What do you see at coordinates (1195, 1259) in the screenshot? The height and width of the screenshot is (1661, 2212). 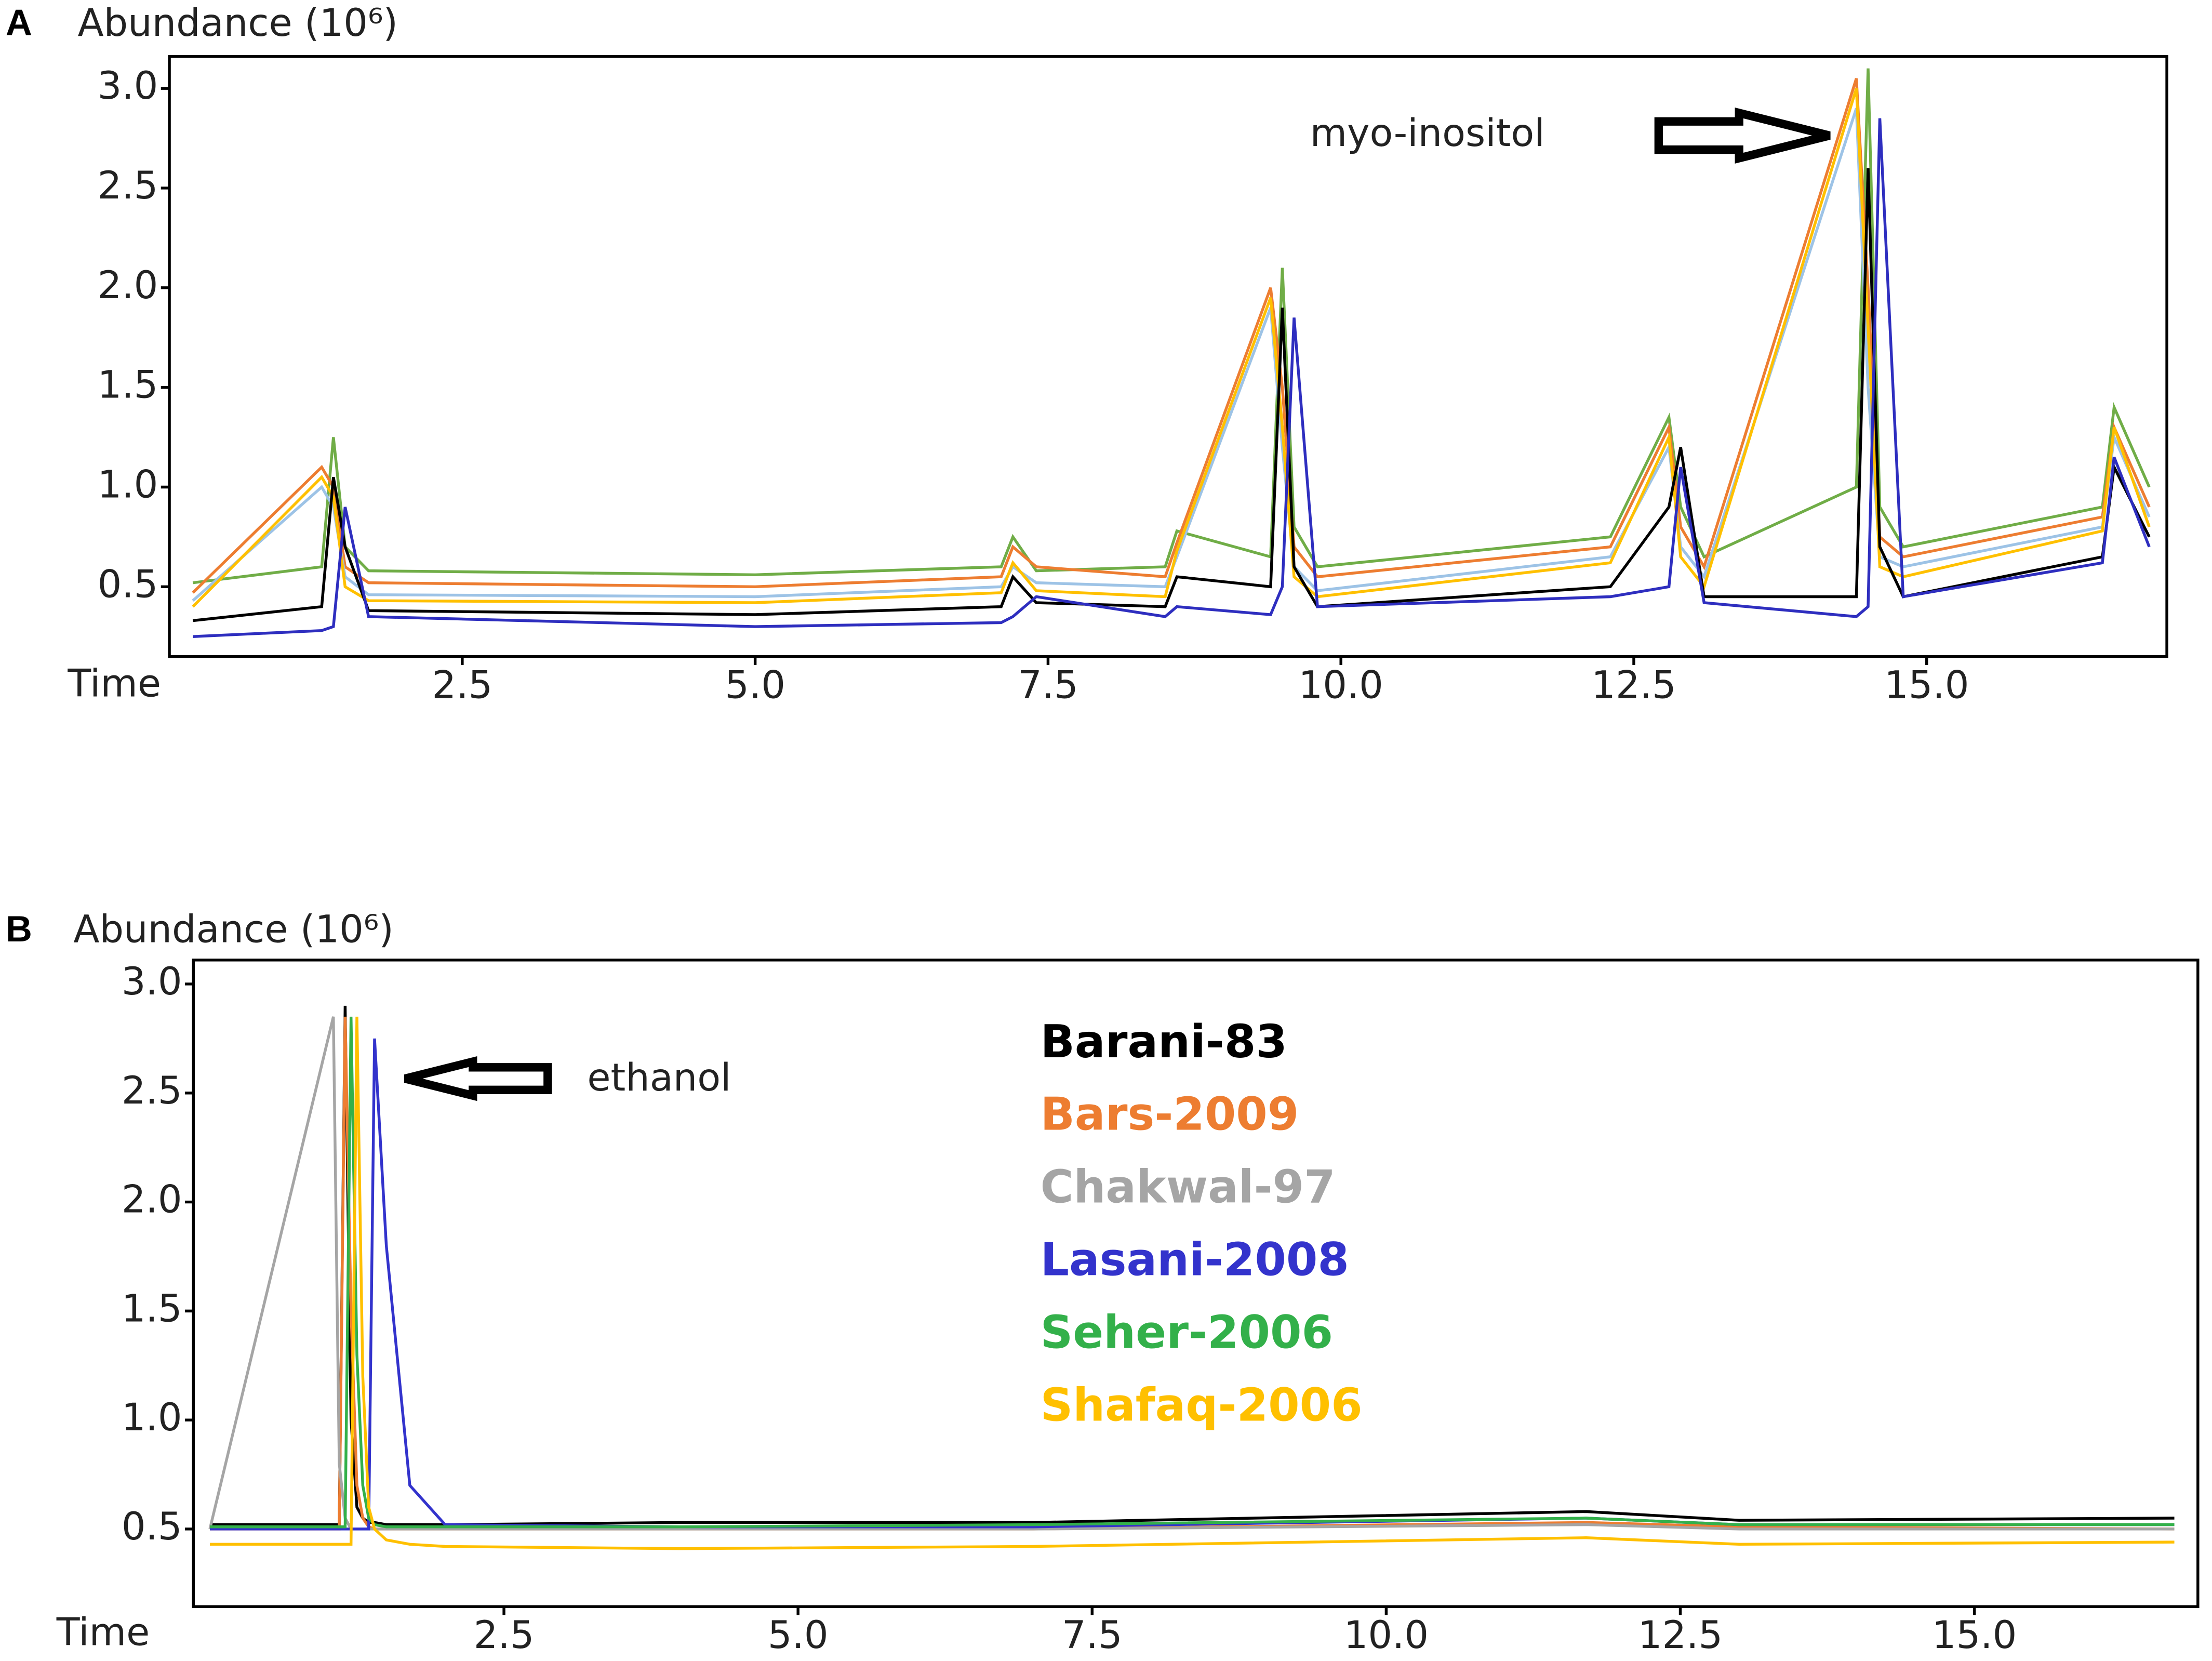 I see `legend-entry: Lasani-2008` at bounding box center [1195, 1259].